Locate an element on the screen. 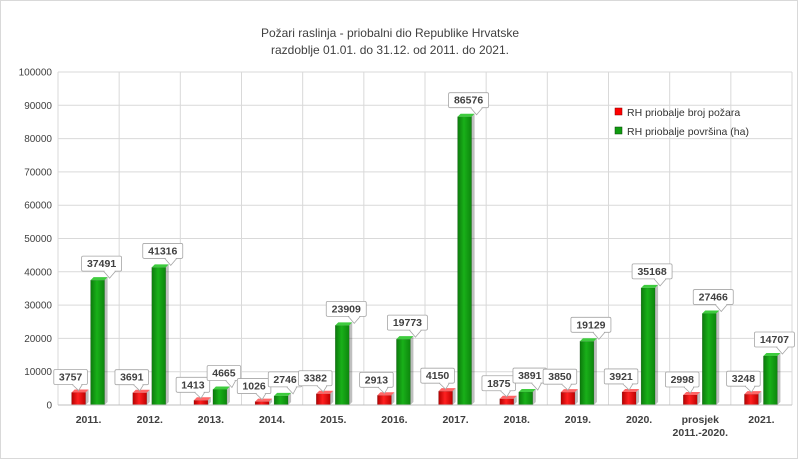  x-tick-label: 2015. is located at coordinates (333, 420).